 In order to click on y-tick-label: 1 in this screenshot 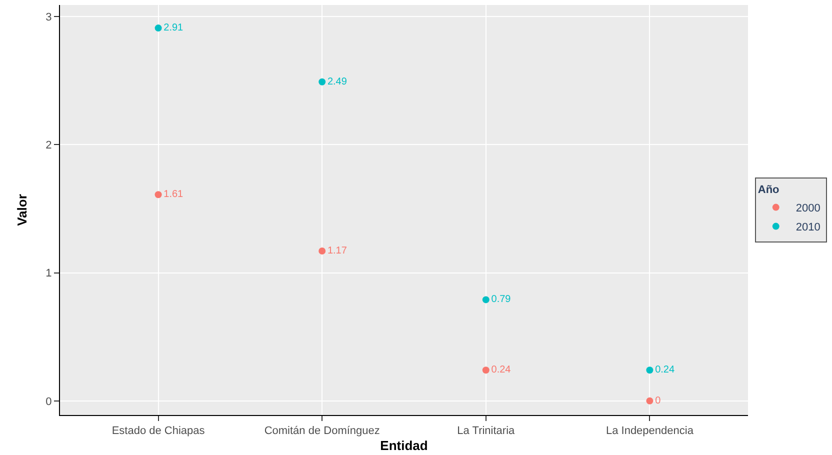, I will do `click(49, 274)`.